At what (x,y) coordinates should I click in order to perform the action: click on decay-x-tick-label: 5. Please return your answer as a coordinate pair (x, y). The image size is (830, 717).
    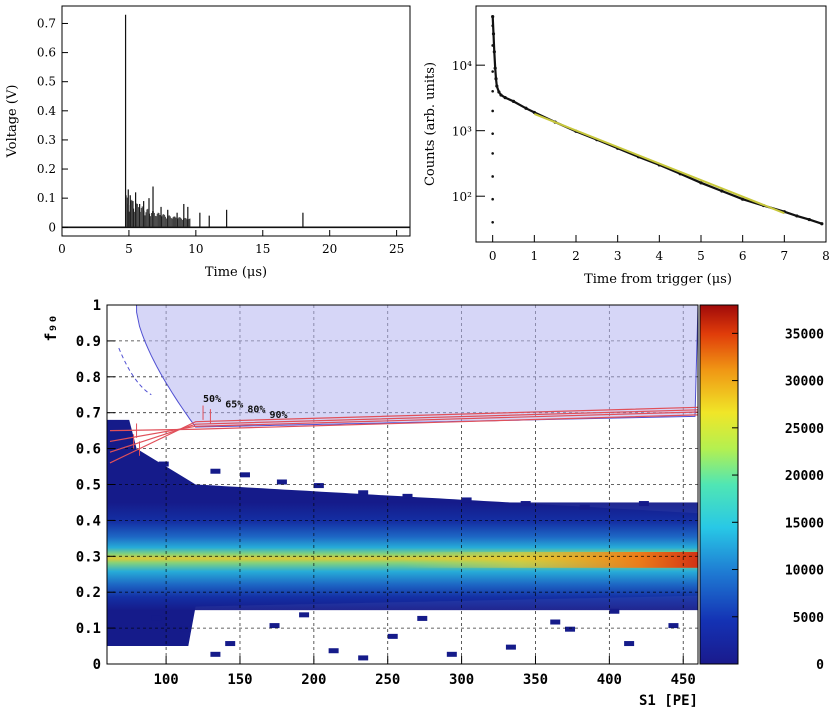
    Looking at the image, I should click on (701, 256).